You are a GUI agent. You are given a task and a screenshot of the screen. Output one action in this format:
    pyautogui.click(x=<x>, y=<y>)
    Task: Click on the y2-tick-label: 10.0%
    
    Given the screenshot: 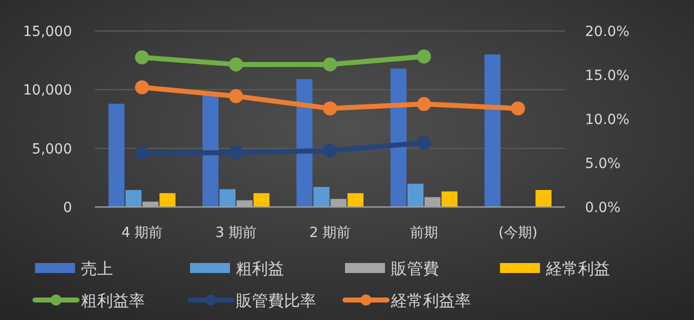 What is the action you would take?
    pyautogui.click(x=607, y=120)
    